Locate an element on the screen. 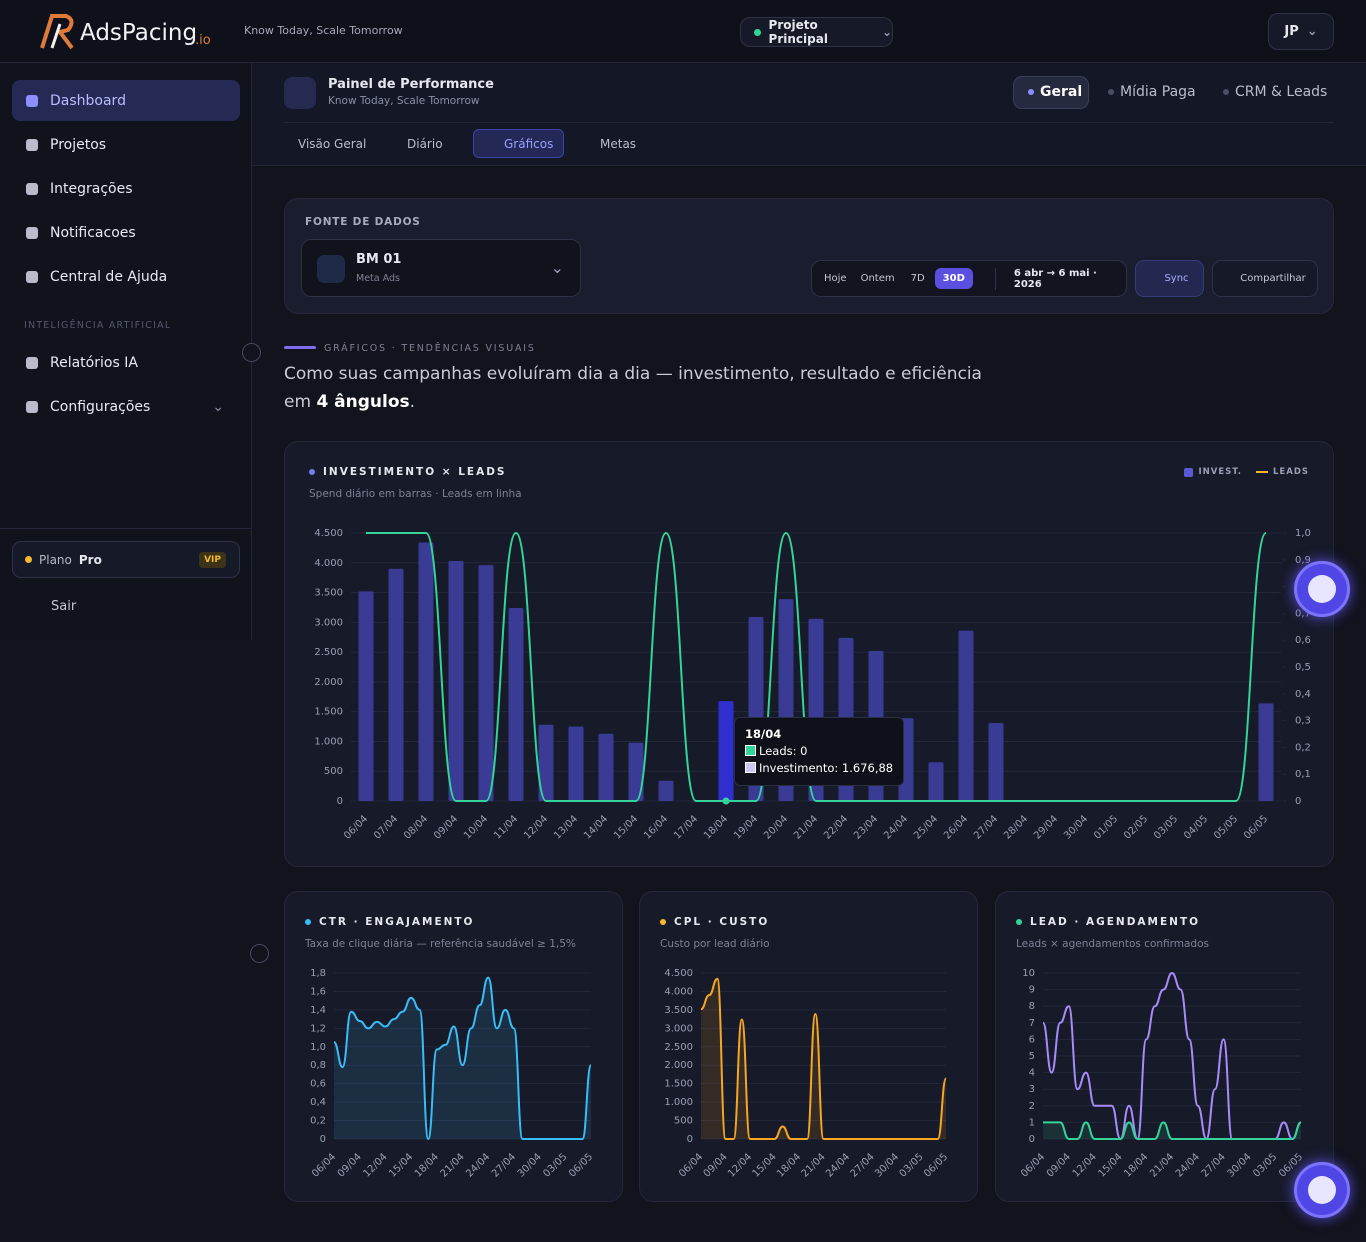  line is located at coordinates (1172, 1130).